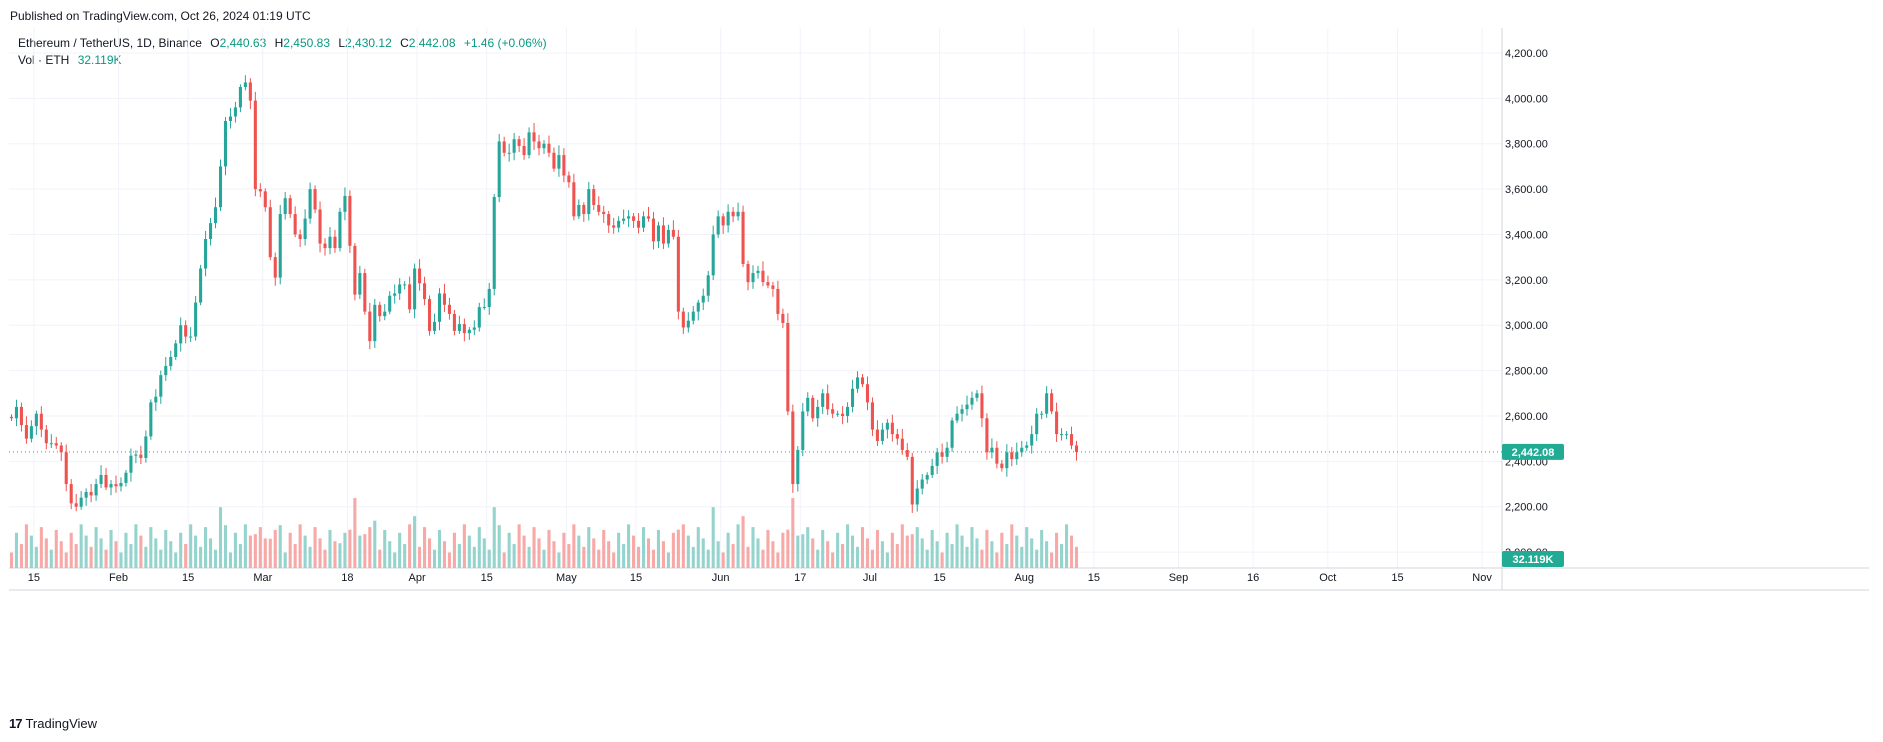 Image resolution: width=1883 pixels, height=742 pixels. I want to click on low-value: 2,430.12, so click(368, 43).